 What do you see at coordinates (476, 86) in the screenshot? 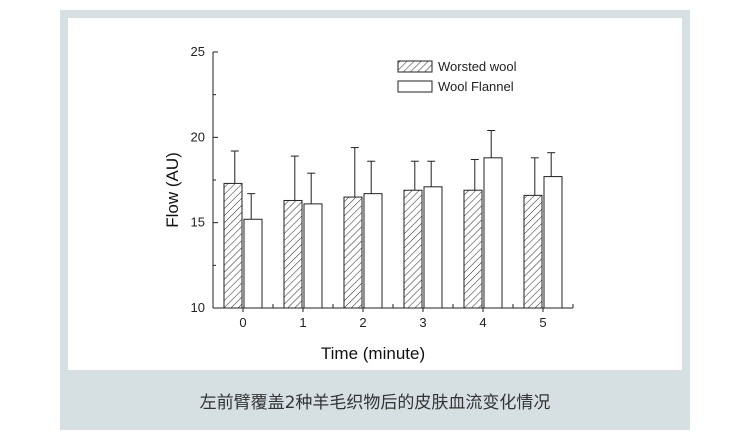
I see `legend-label: Wool Flannel` at bounding box center [476, 86].